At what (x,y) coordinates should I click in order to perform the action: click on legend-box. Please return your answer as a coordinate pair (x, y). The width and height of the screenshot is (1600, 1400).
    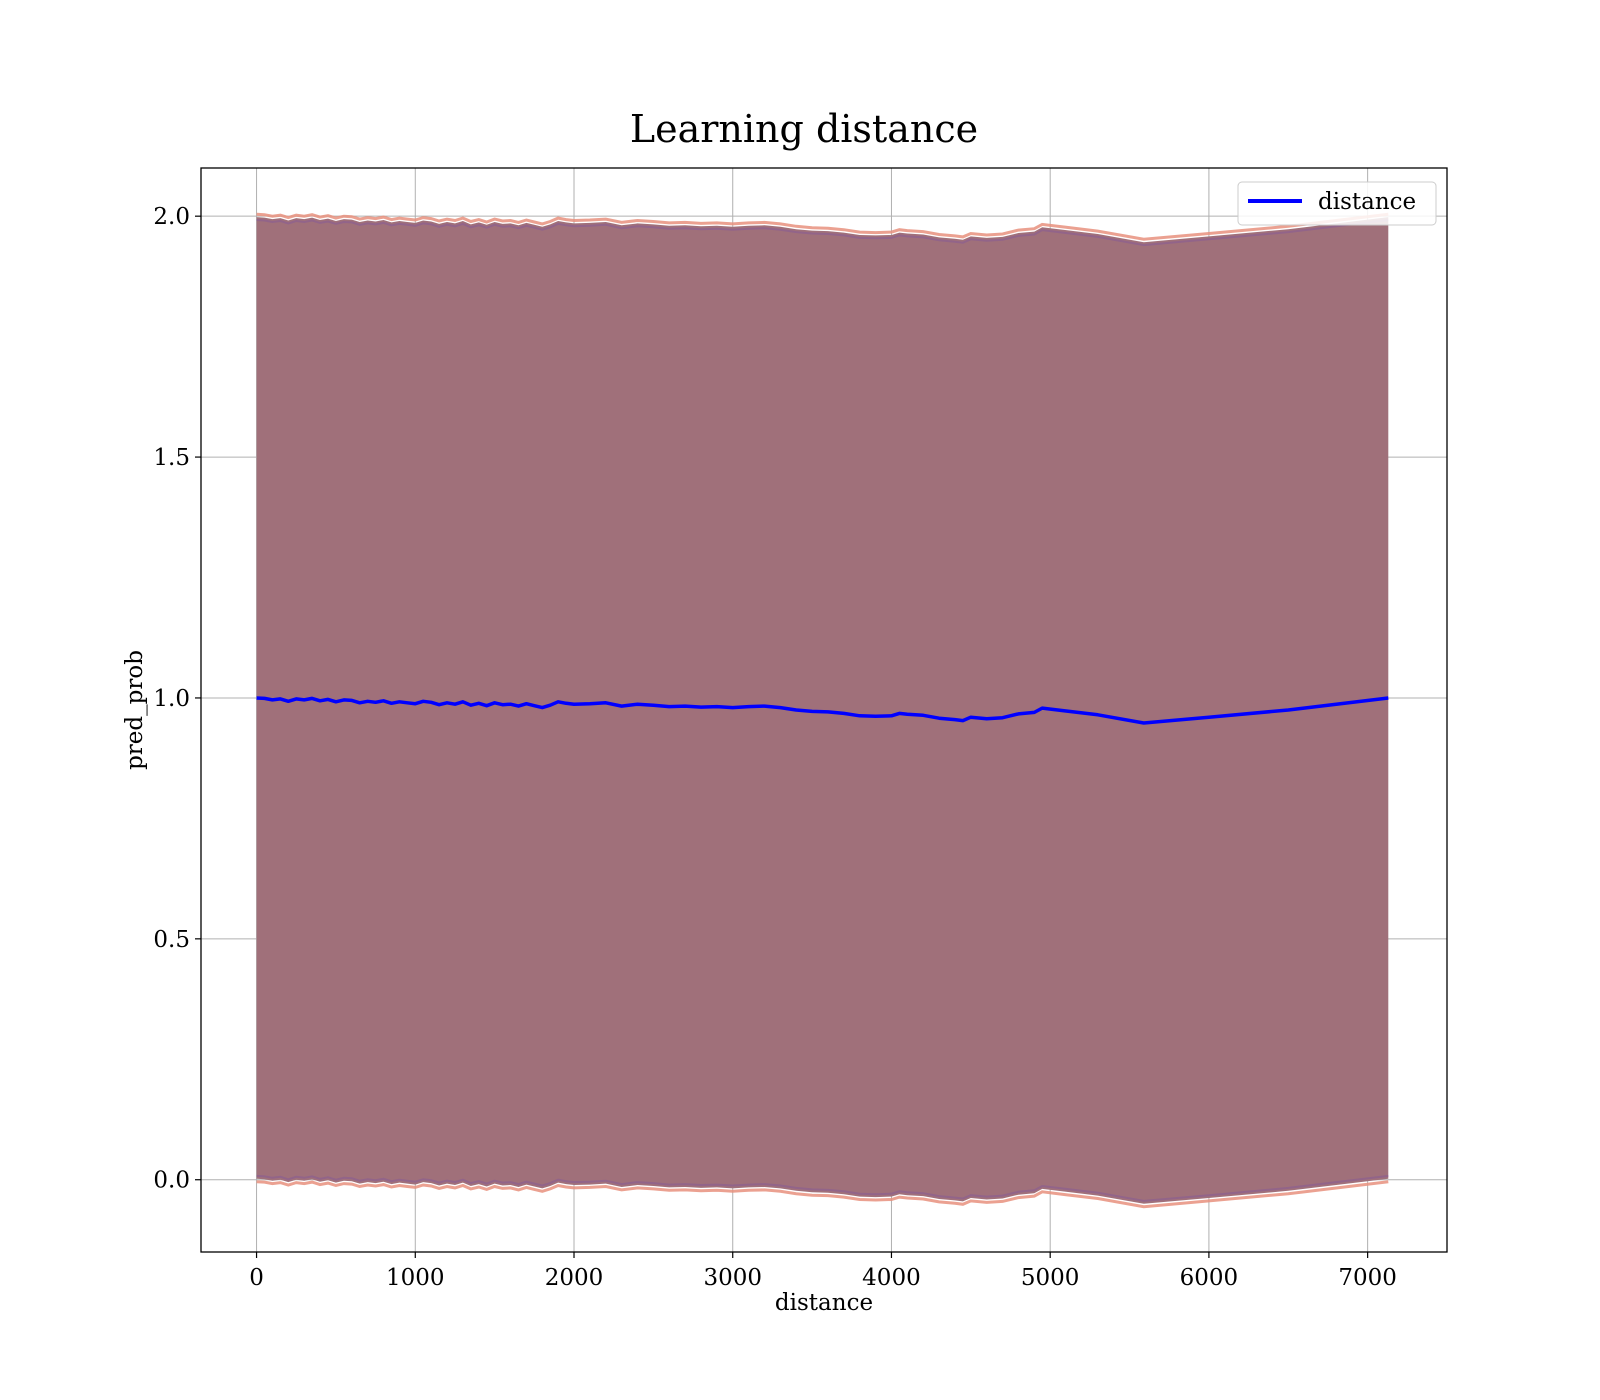
    Looking at the image, I should click on (1337, 203).